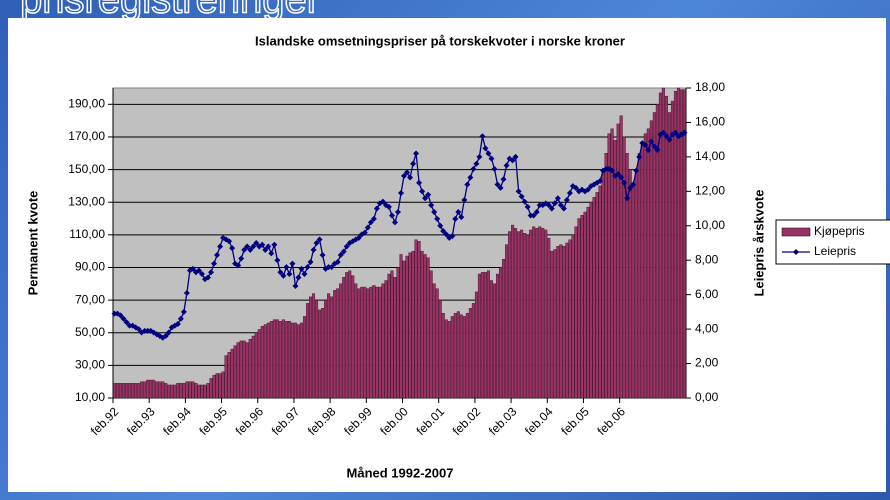 The height and width of the screenshot is (500, 890). I want to click on y-tick-label: 130,00, so click(86, 201).